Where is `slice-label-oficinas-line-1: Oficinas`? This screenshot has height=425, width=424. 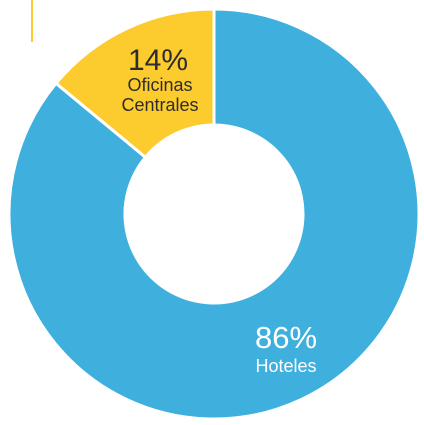
slice-label-oficinas-line-1: Oficinas is located at coordinates (159, 85).